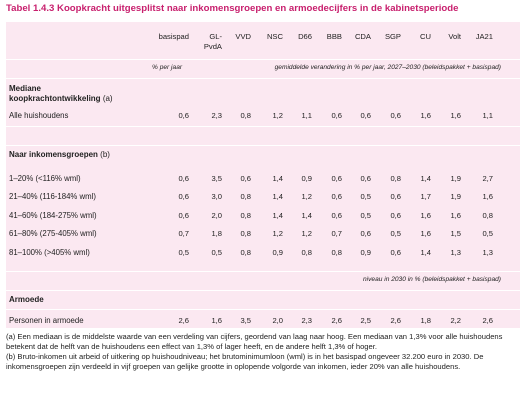  I want to click on column-header: GL- PvdA, so click(212, 41).